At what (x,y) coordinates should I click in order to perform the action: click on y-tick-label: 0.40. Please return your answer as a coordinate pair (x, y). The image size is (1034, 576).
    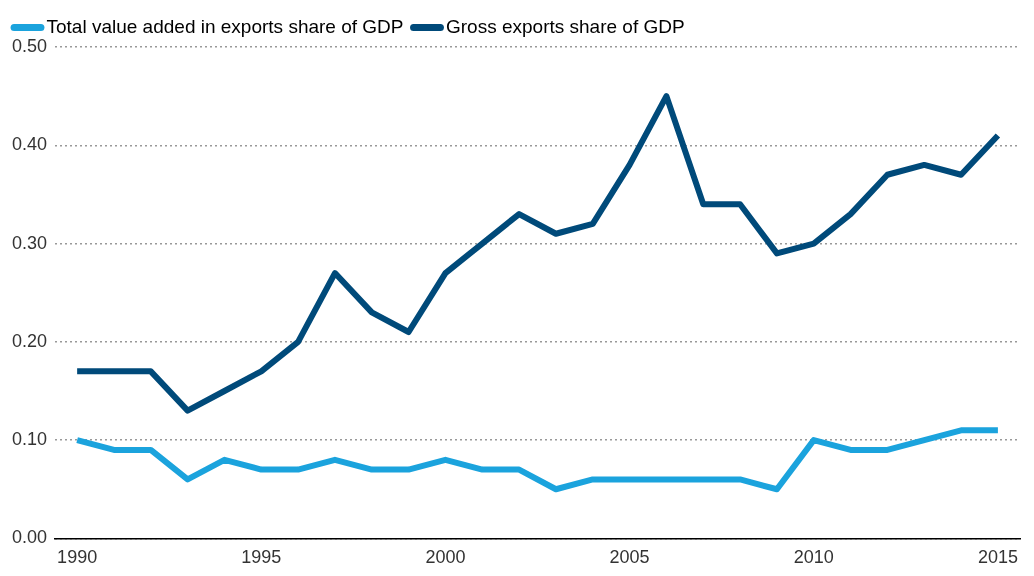
    Looking at the image, I should click on (29, 144).